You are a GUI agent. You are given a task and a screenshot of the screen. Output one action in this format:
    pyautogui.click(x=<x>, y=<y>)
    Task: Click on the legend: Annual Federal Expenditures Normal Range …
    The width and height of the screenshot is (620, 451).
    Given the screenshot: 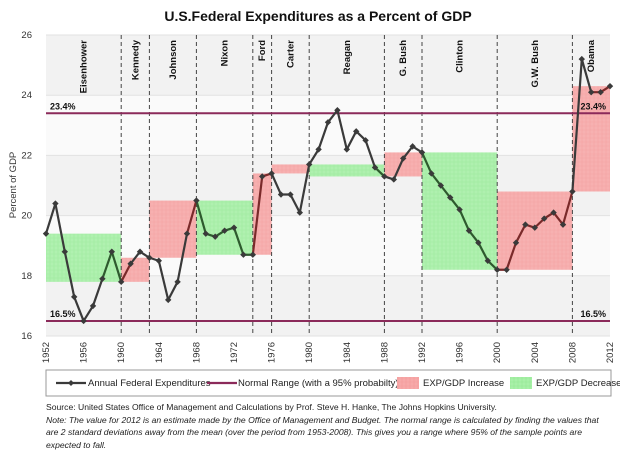 What is the action you would take?
    pyautogui.click(x=333, y=383)
    